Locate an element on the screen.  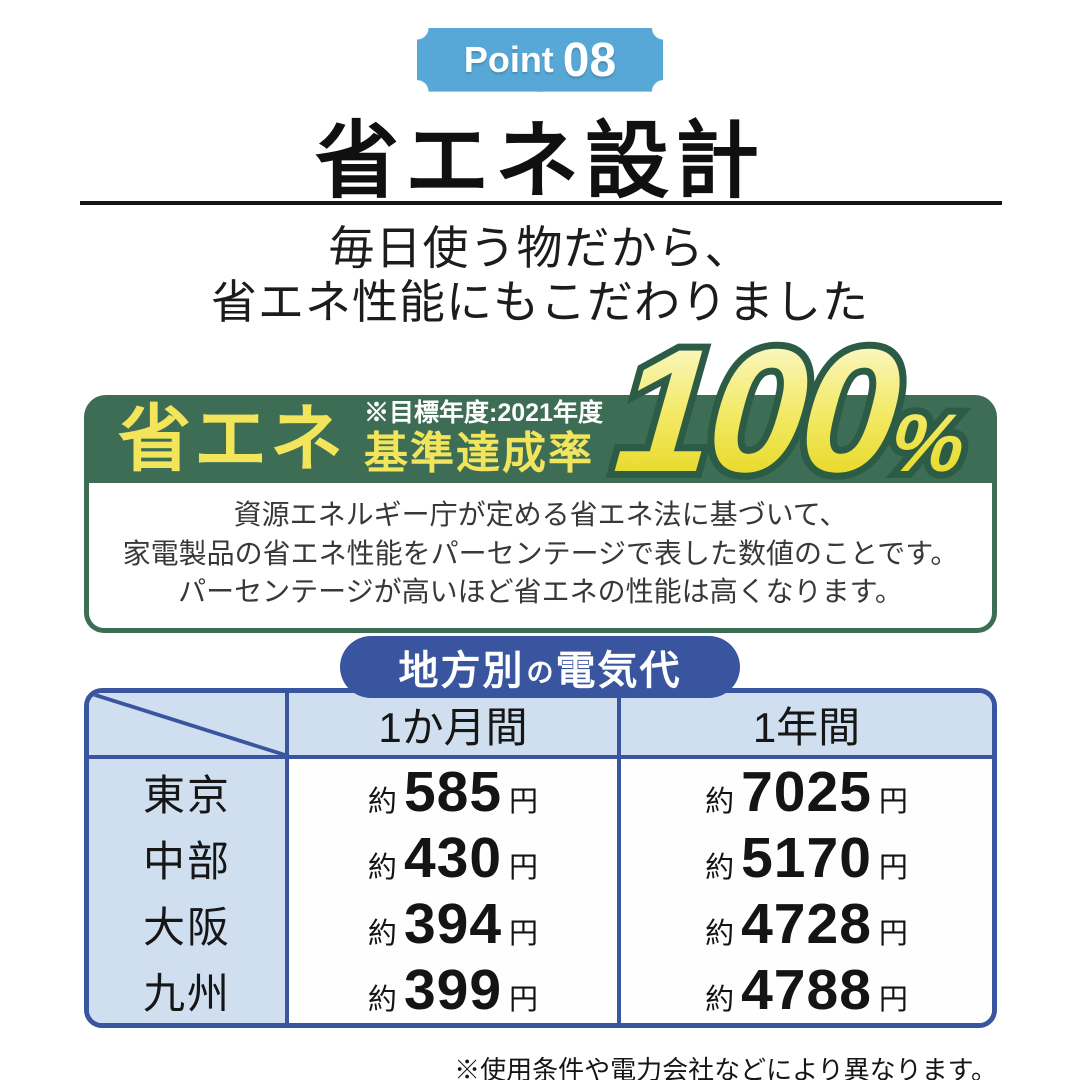
table-title-pill: 地方別 の 電気代 is located at coordinates (540, 667).